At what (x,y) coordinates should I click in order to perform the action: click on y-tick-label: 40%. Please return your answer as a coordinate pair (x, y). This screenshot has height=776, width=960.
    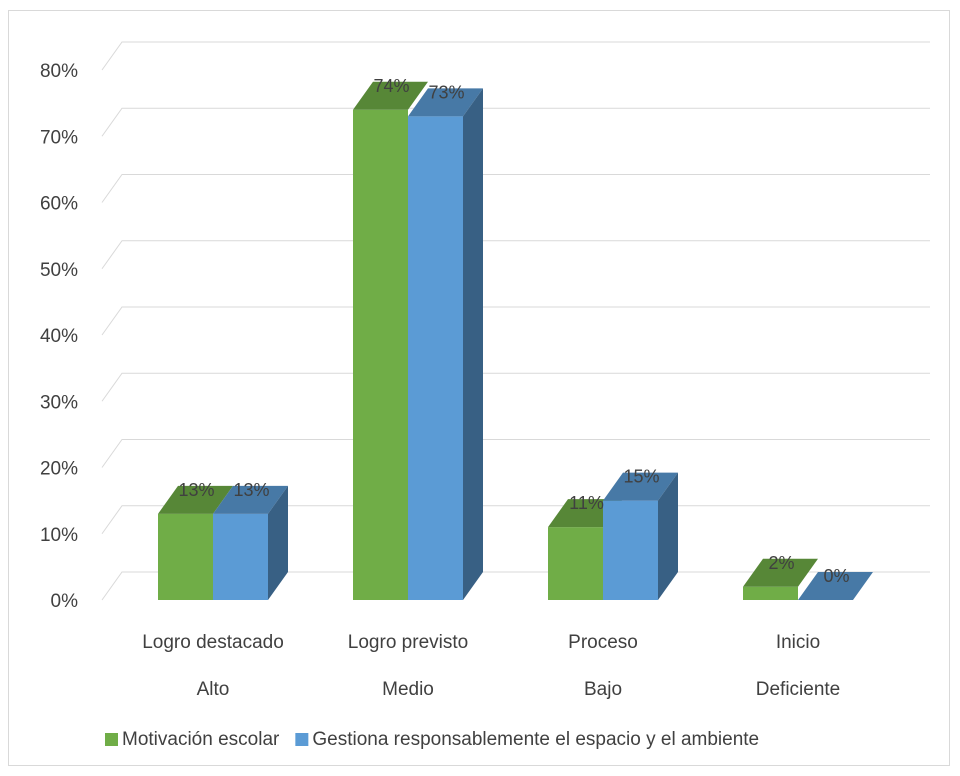
    Looking at the image, I should click on (59, 336).